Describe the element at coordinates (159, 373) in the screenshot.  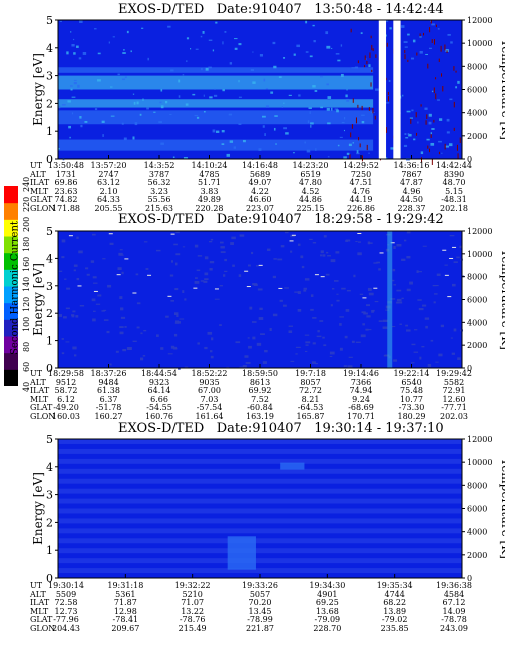
I see `ephemeris-value: 18:44:54` at that location.